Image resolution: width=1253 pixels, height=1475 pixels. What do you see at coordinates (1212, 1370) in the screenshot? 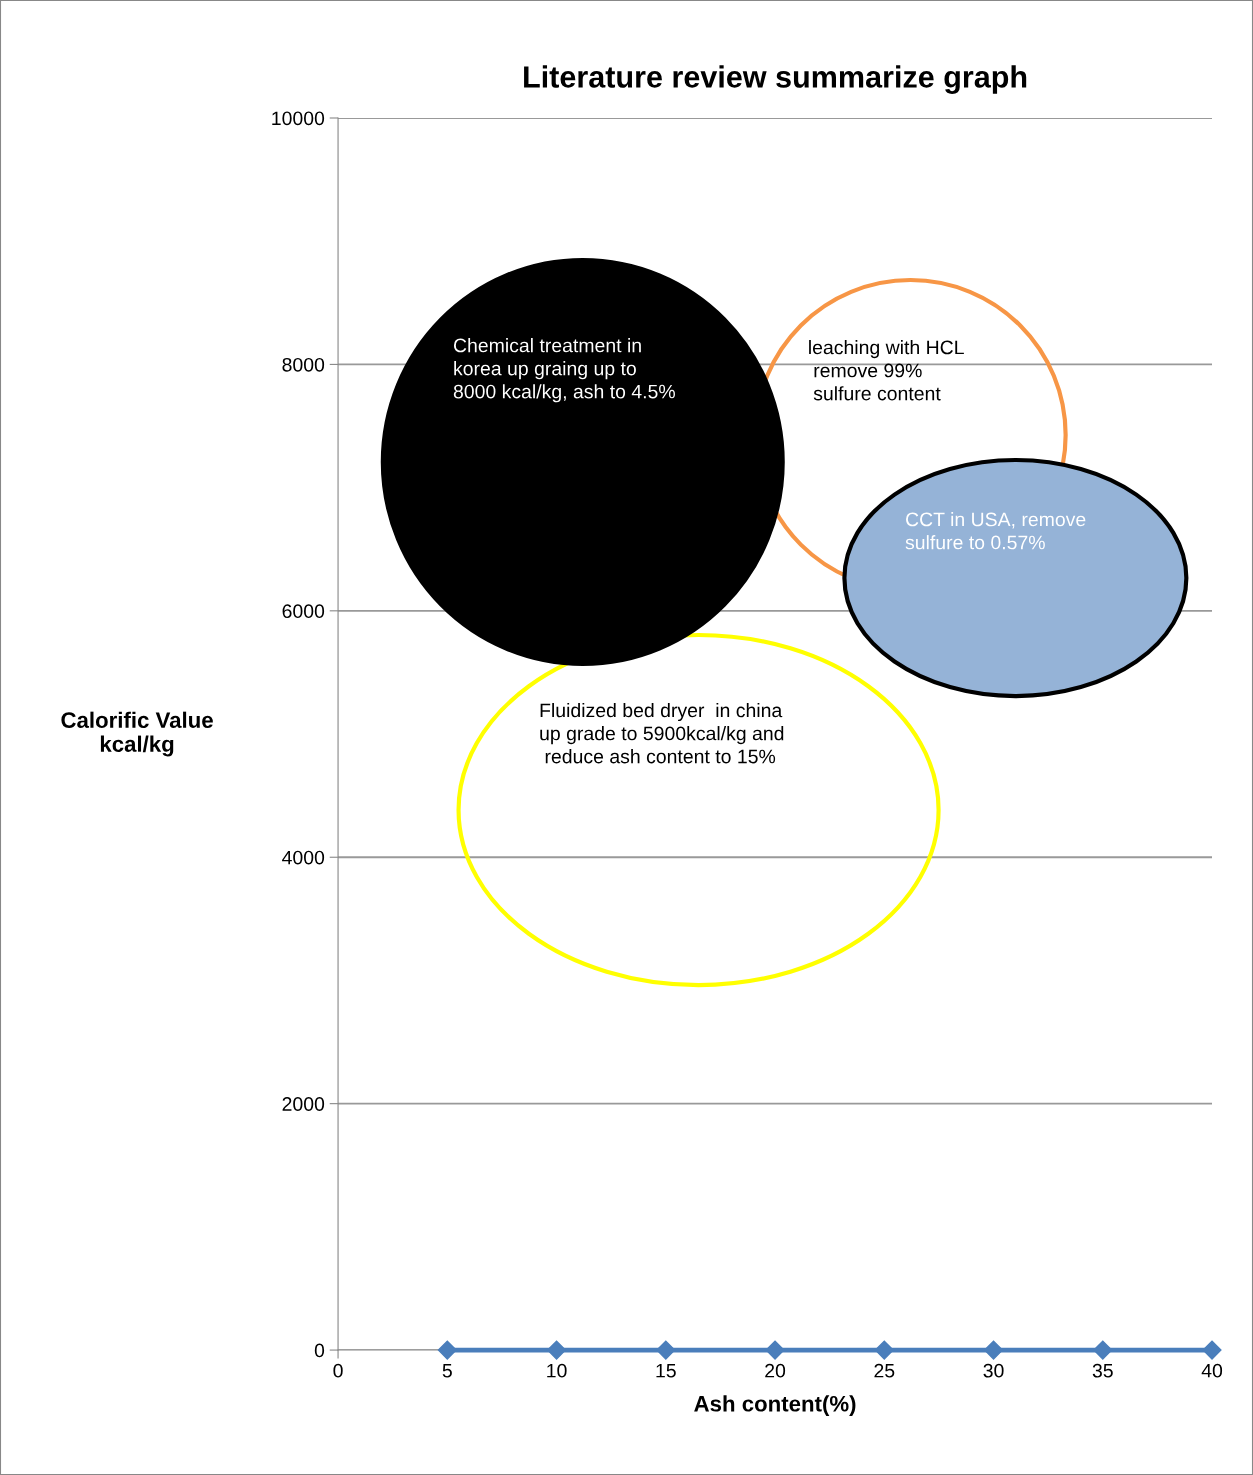
I see `x-tick-label: 40` at bounding box center [1212, 1370].